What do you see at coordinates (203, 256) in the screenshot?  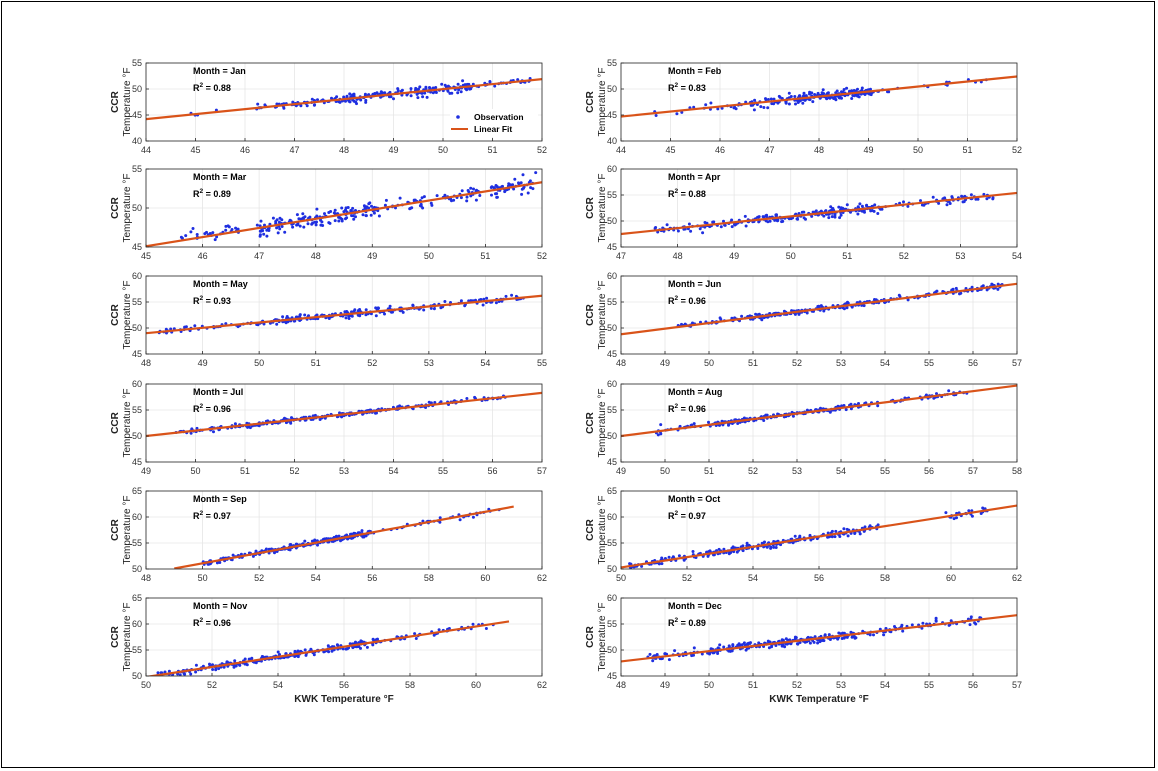 I see `x-tick-label: 46` at bounding box center [203, 256].